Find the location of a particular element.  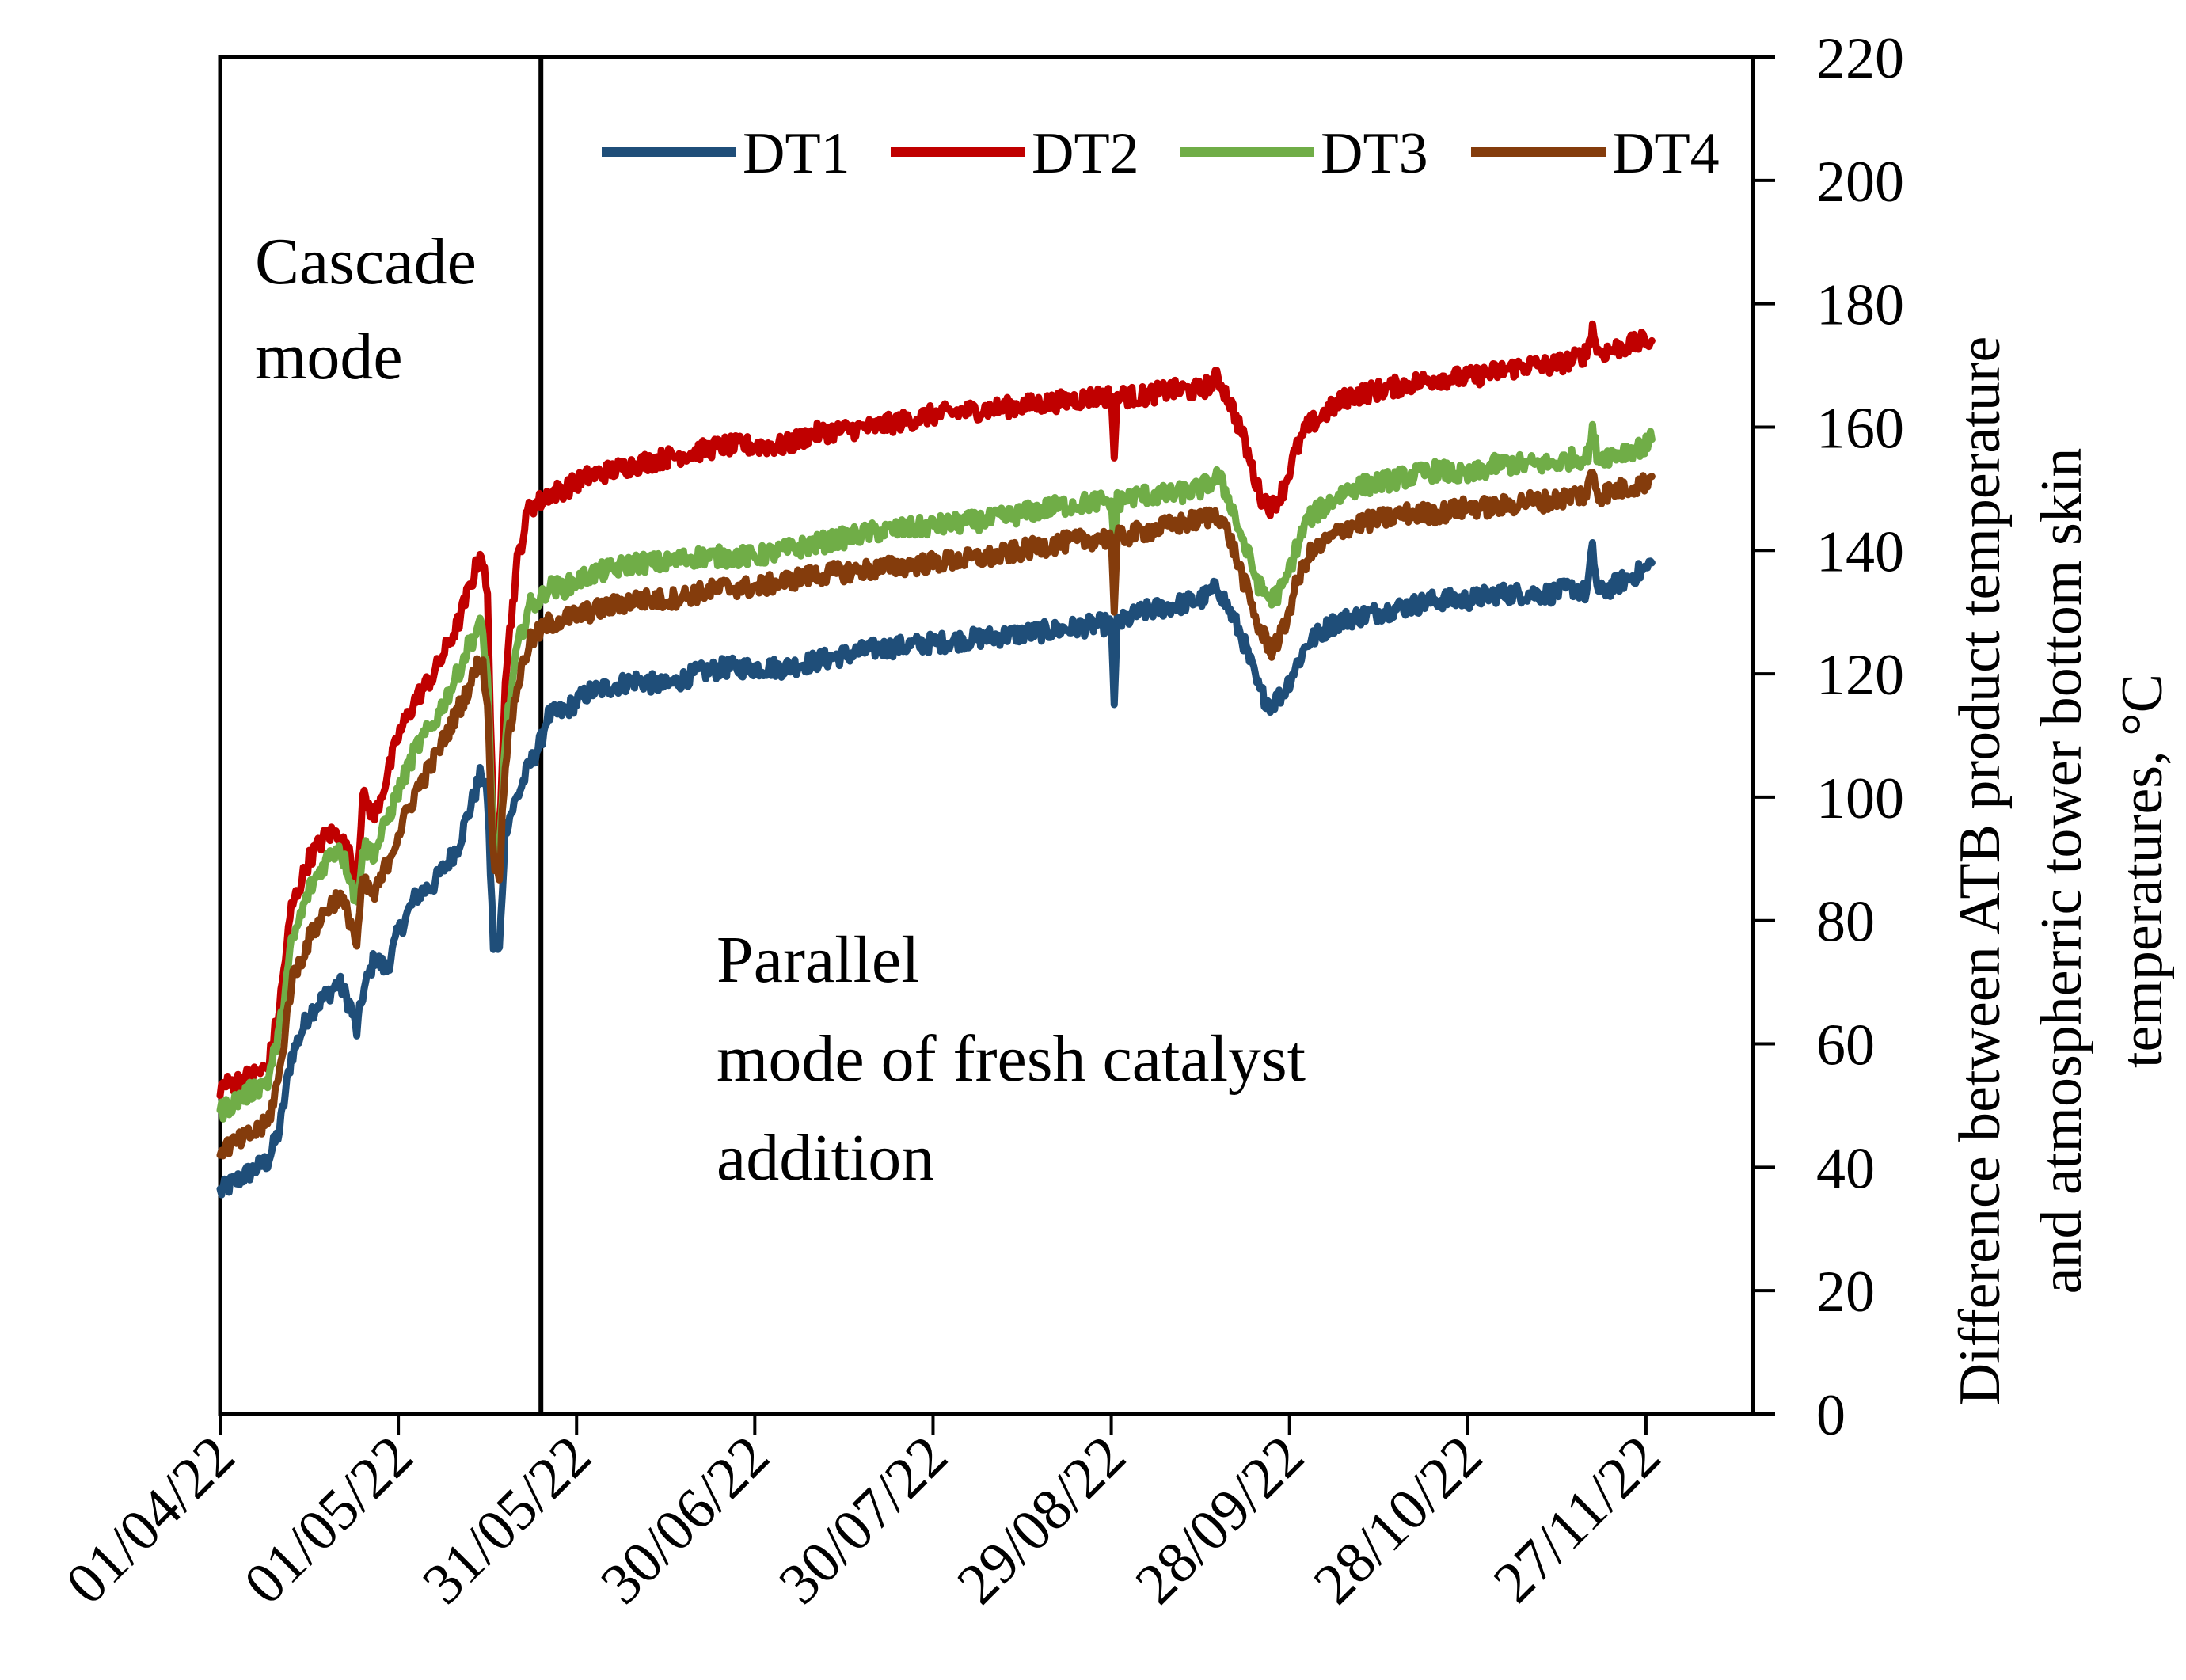

annotation-parallel-line2: mode of fresh catalyst is located at coordinates (1011, 1059).